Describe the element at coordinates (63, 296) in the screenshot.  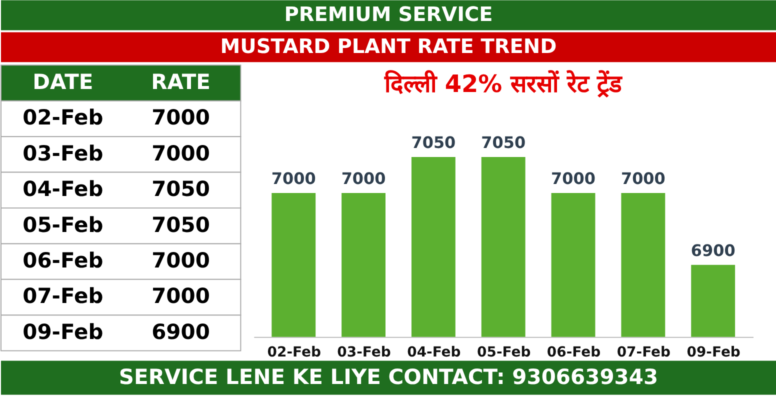
I see `category-label: 07-Feb` at that location.